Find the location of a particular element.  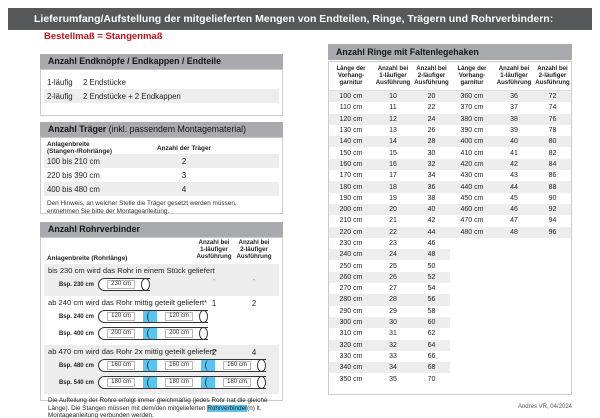

rings-2-laeufig: 46 is located at coordinates (431, 243).